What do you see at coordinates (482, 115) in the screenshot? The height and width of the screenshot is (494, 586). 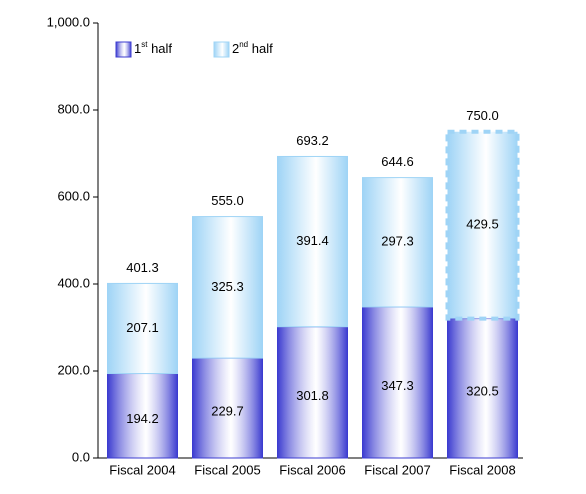 I see `total-label: 750.0` at bounding box center [482, 115].